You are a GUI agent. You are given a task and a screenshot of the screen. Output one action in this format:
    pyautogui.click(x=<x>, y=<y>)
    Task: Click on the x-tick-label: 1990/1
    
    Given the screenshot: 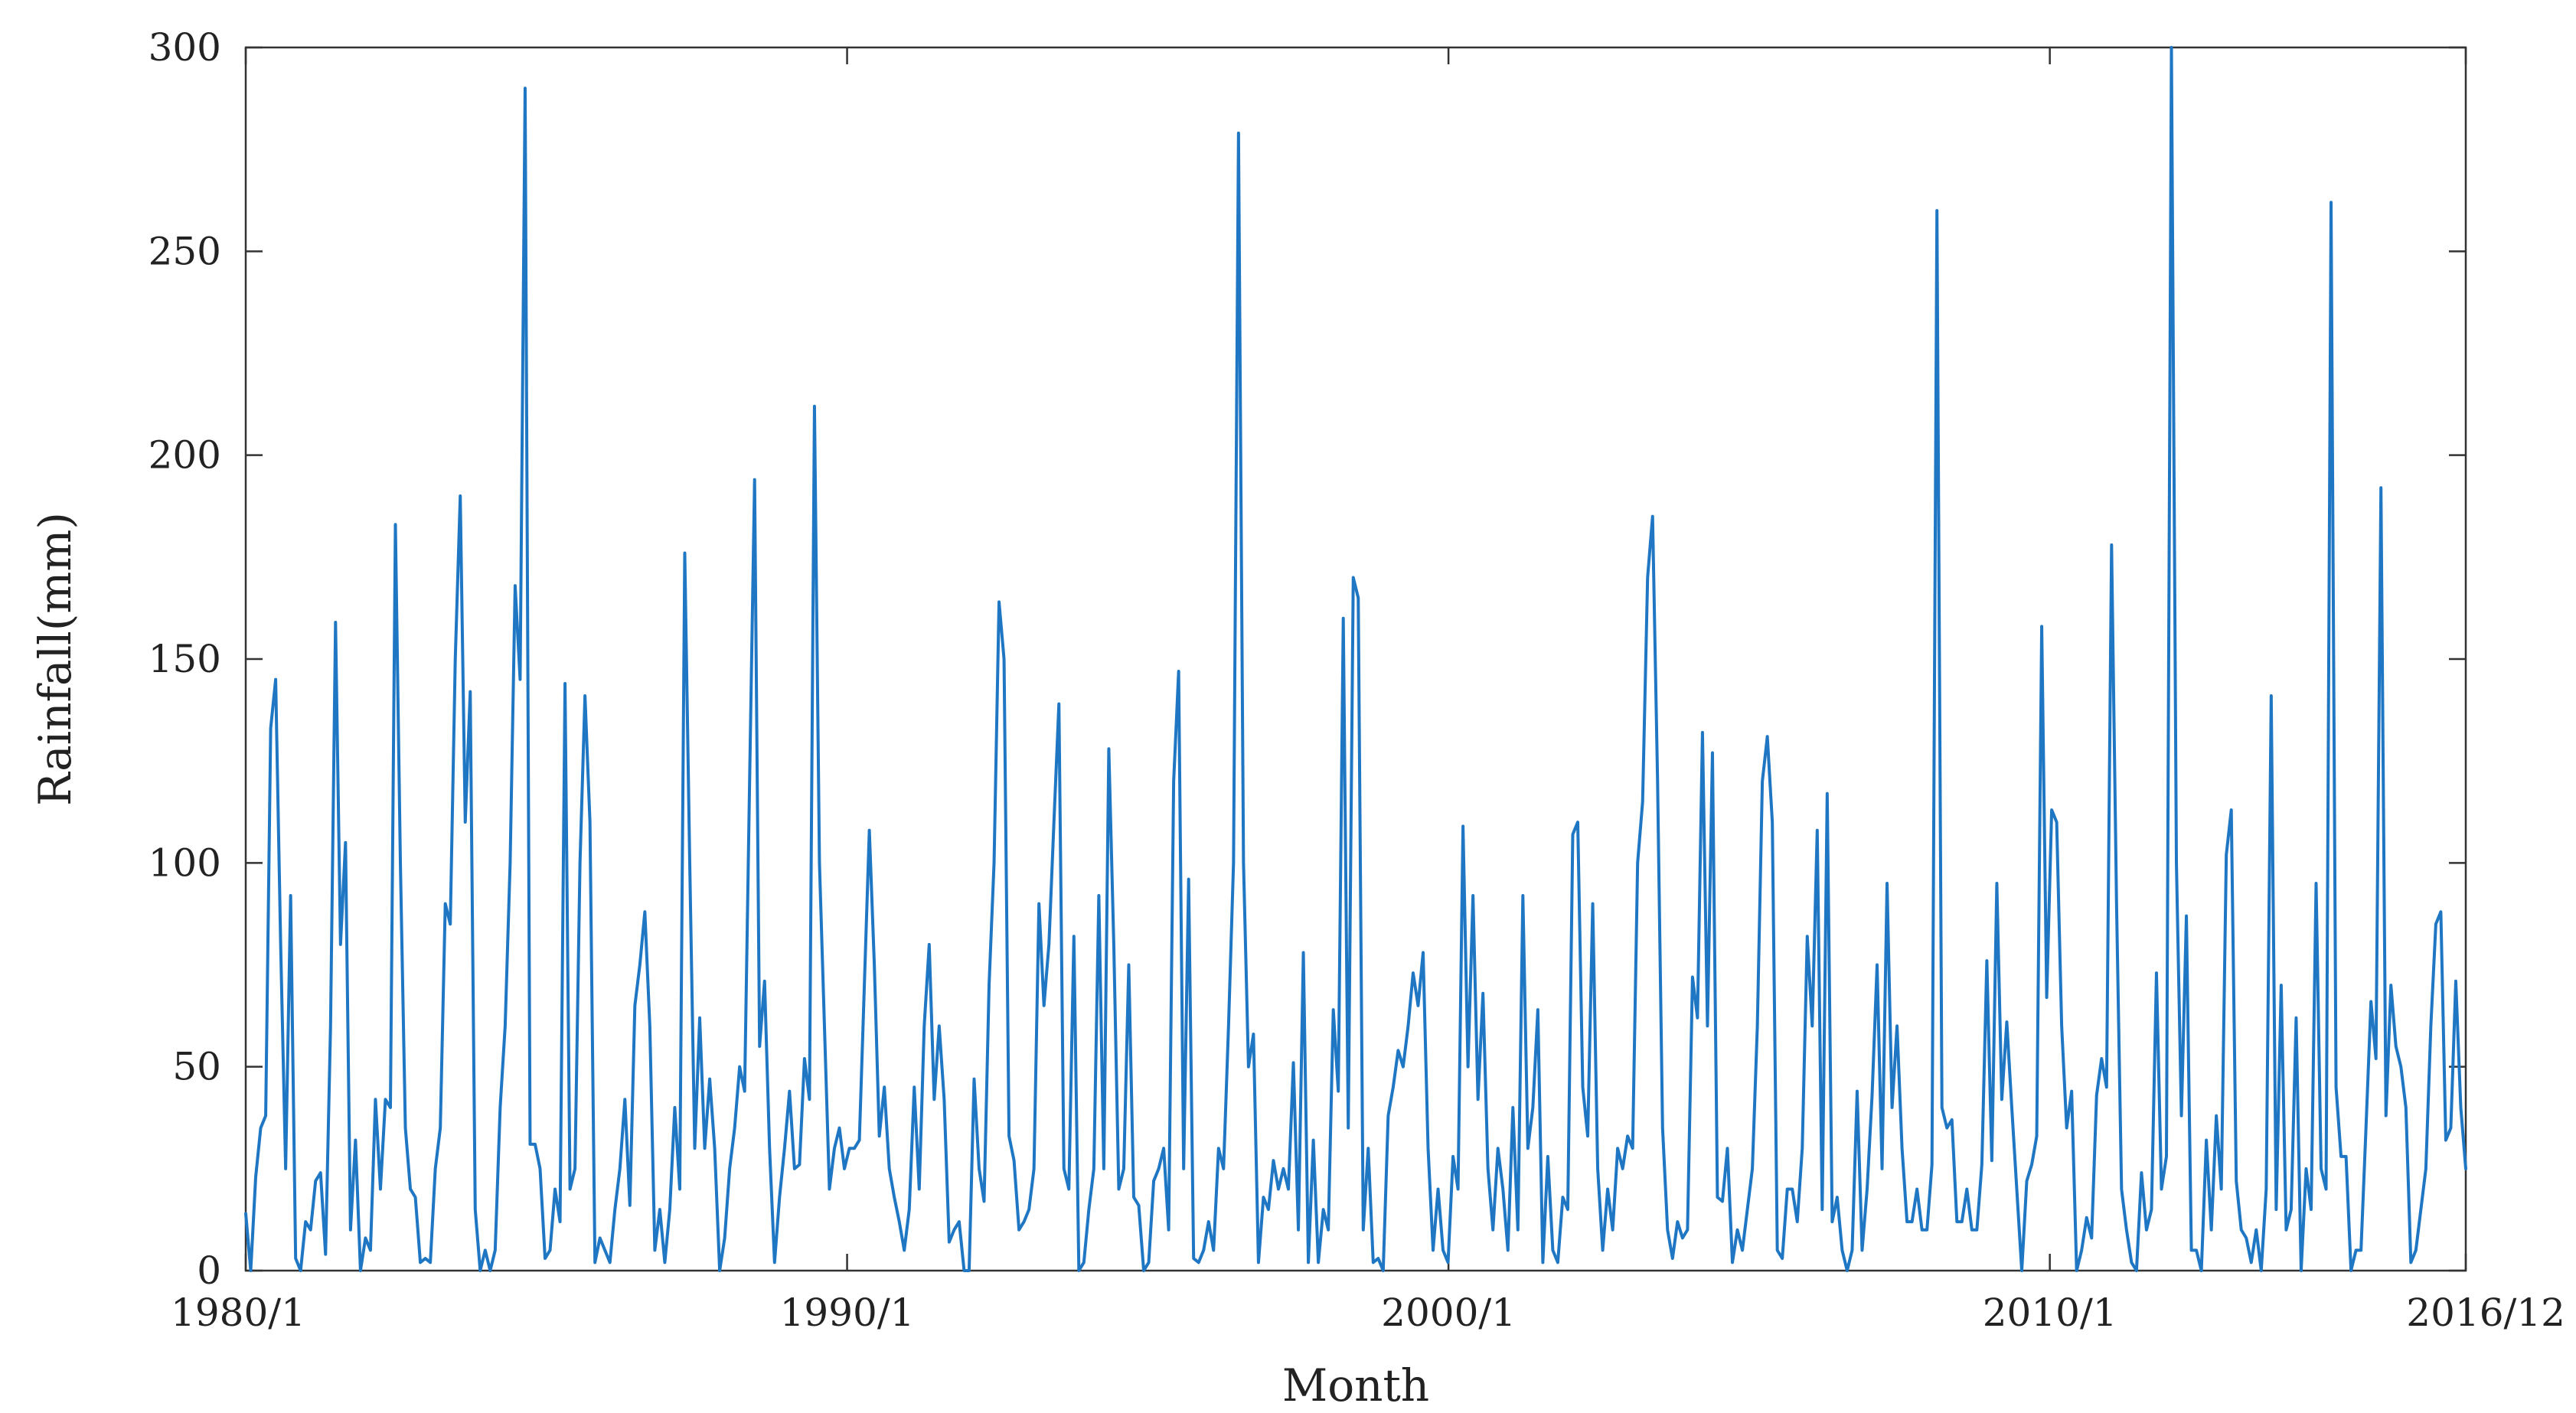 What is the action you would take?
    pyautogui.click(x=847, y=1313)
    